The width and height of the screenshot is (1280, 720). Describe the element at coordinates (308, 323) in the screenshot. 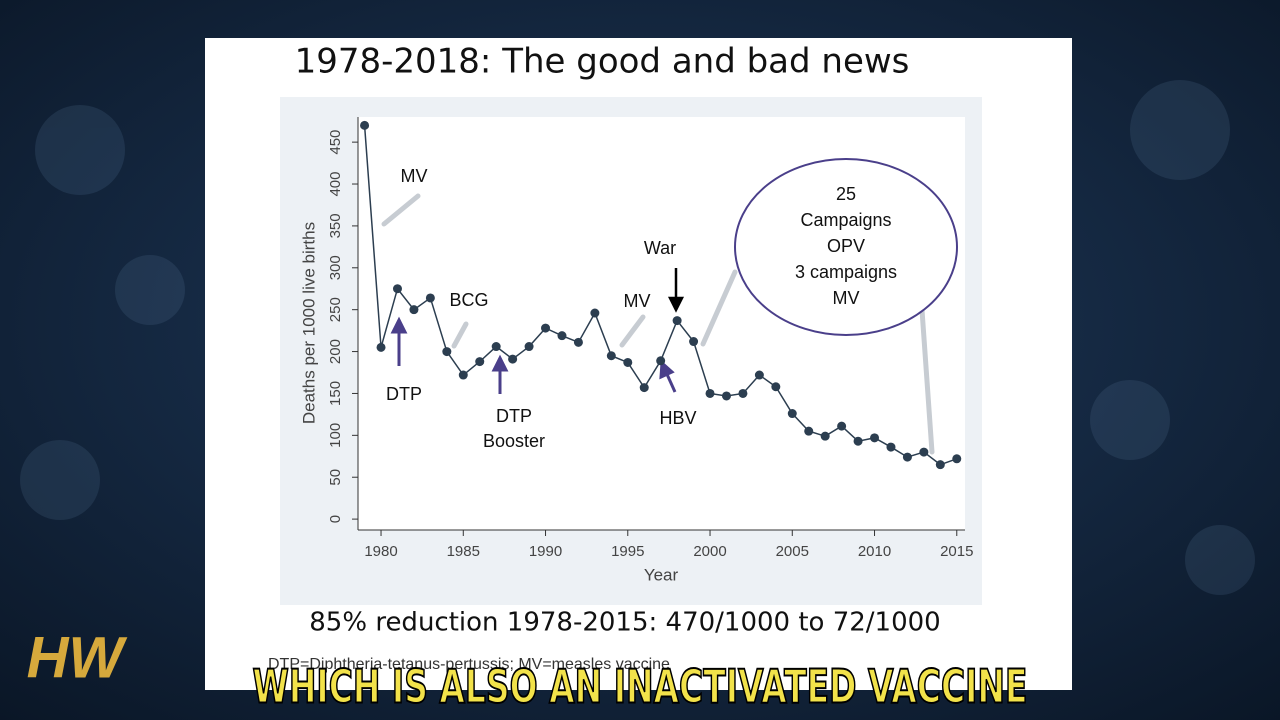

I see `y-axis-label: Deaths per 1000 live births` at that location.